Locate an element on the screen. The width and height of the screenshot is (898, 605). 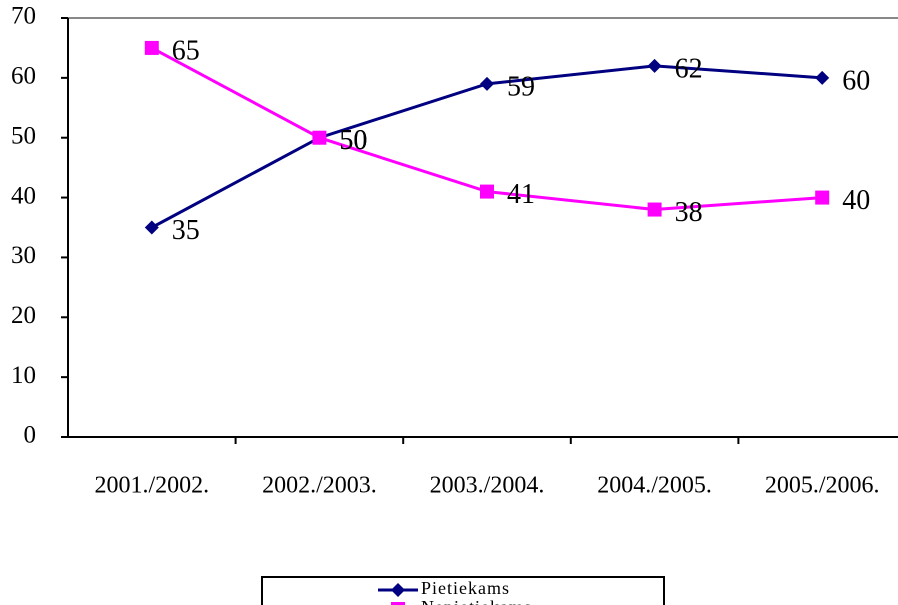
y-tick-label: 30 is located at coordinates (23, 255).